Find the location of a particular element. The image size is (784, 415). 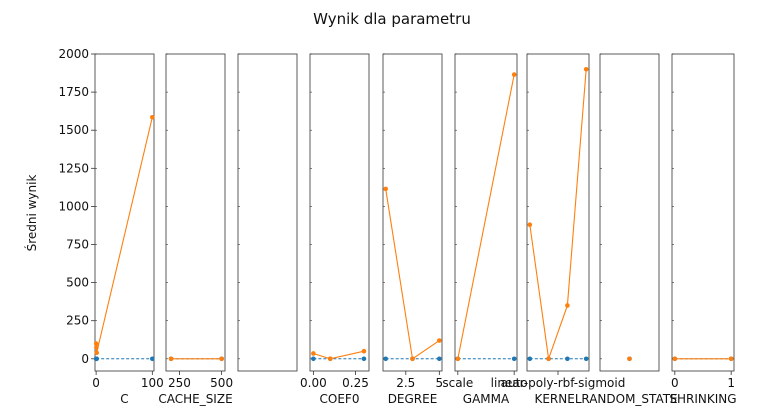

y-axis: 0 250 500 750 1000 1250 1500 1750 2000 is located at coordinates (76, 206).